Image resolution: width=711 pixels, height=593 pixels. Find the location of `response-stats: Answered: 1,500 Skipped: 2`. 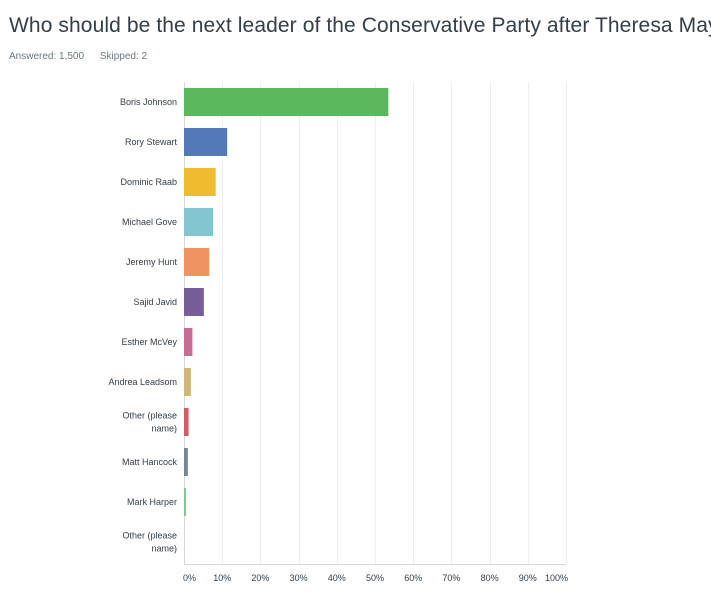

response-stats: Answered: 1,500 Skipped: 2 is located at coordinates (84, 56).